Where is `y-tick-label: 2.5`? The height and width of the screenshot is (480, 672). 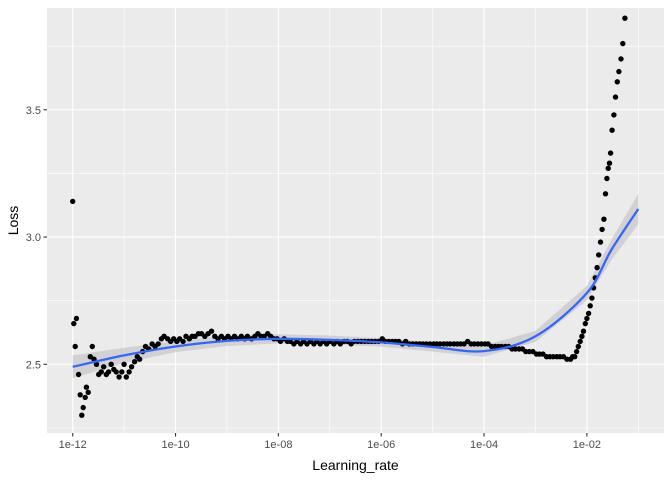
y-tick-label: 2.5 is located at coordinates (33, 365).